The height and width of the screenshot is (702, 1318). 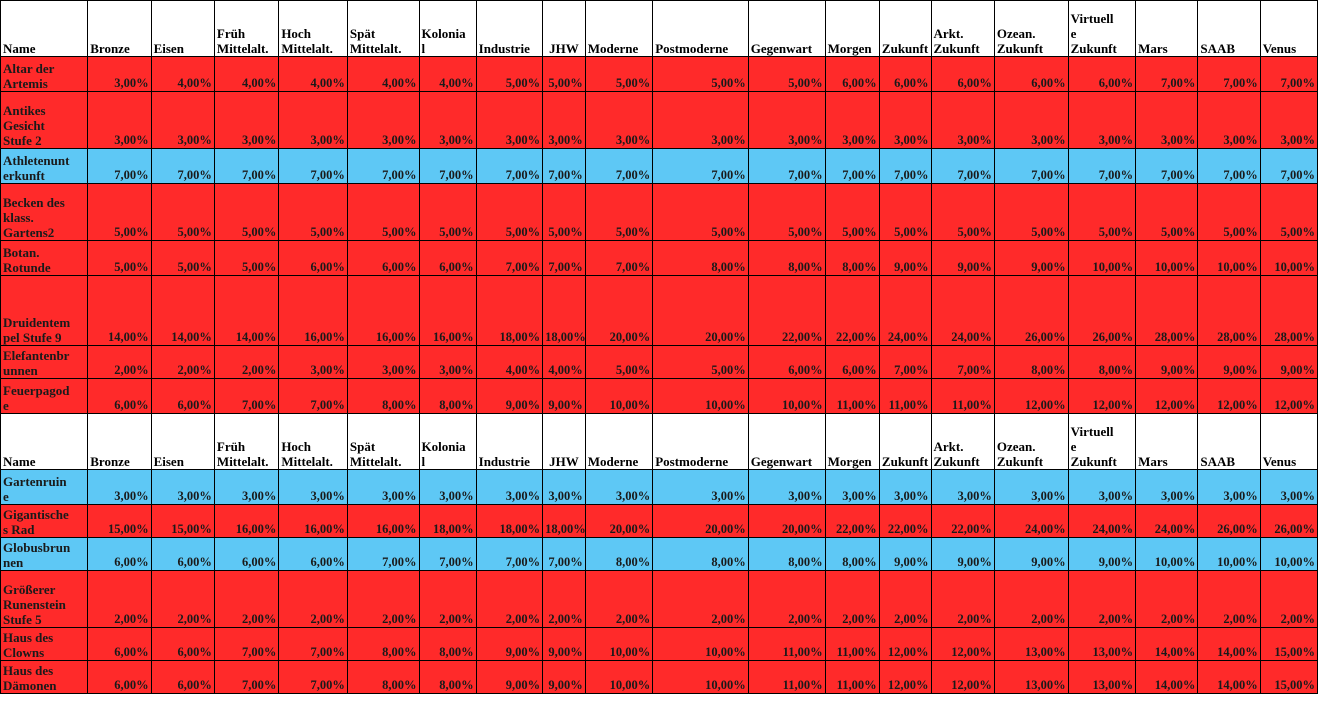 What do you see at coordinates (383, 28) in the screenshot?
I see `header-cell-spat-mittelalt: Spät Mittelalt.` at bounding box center [383, 28].